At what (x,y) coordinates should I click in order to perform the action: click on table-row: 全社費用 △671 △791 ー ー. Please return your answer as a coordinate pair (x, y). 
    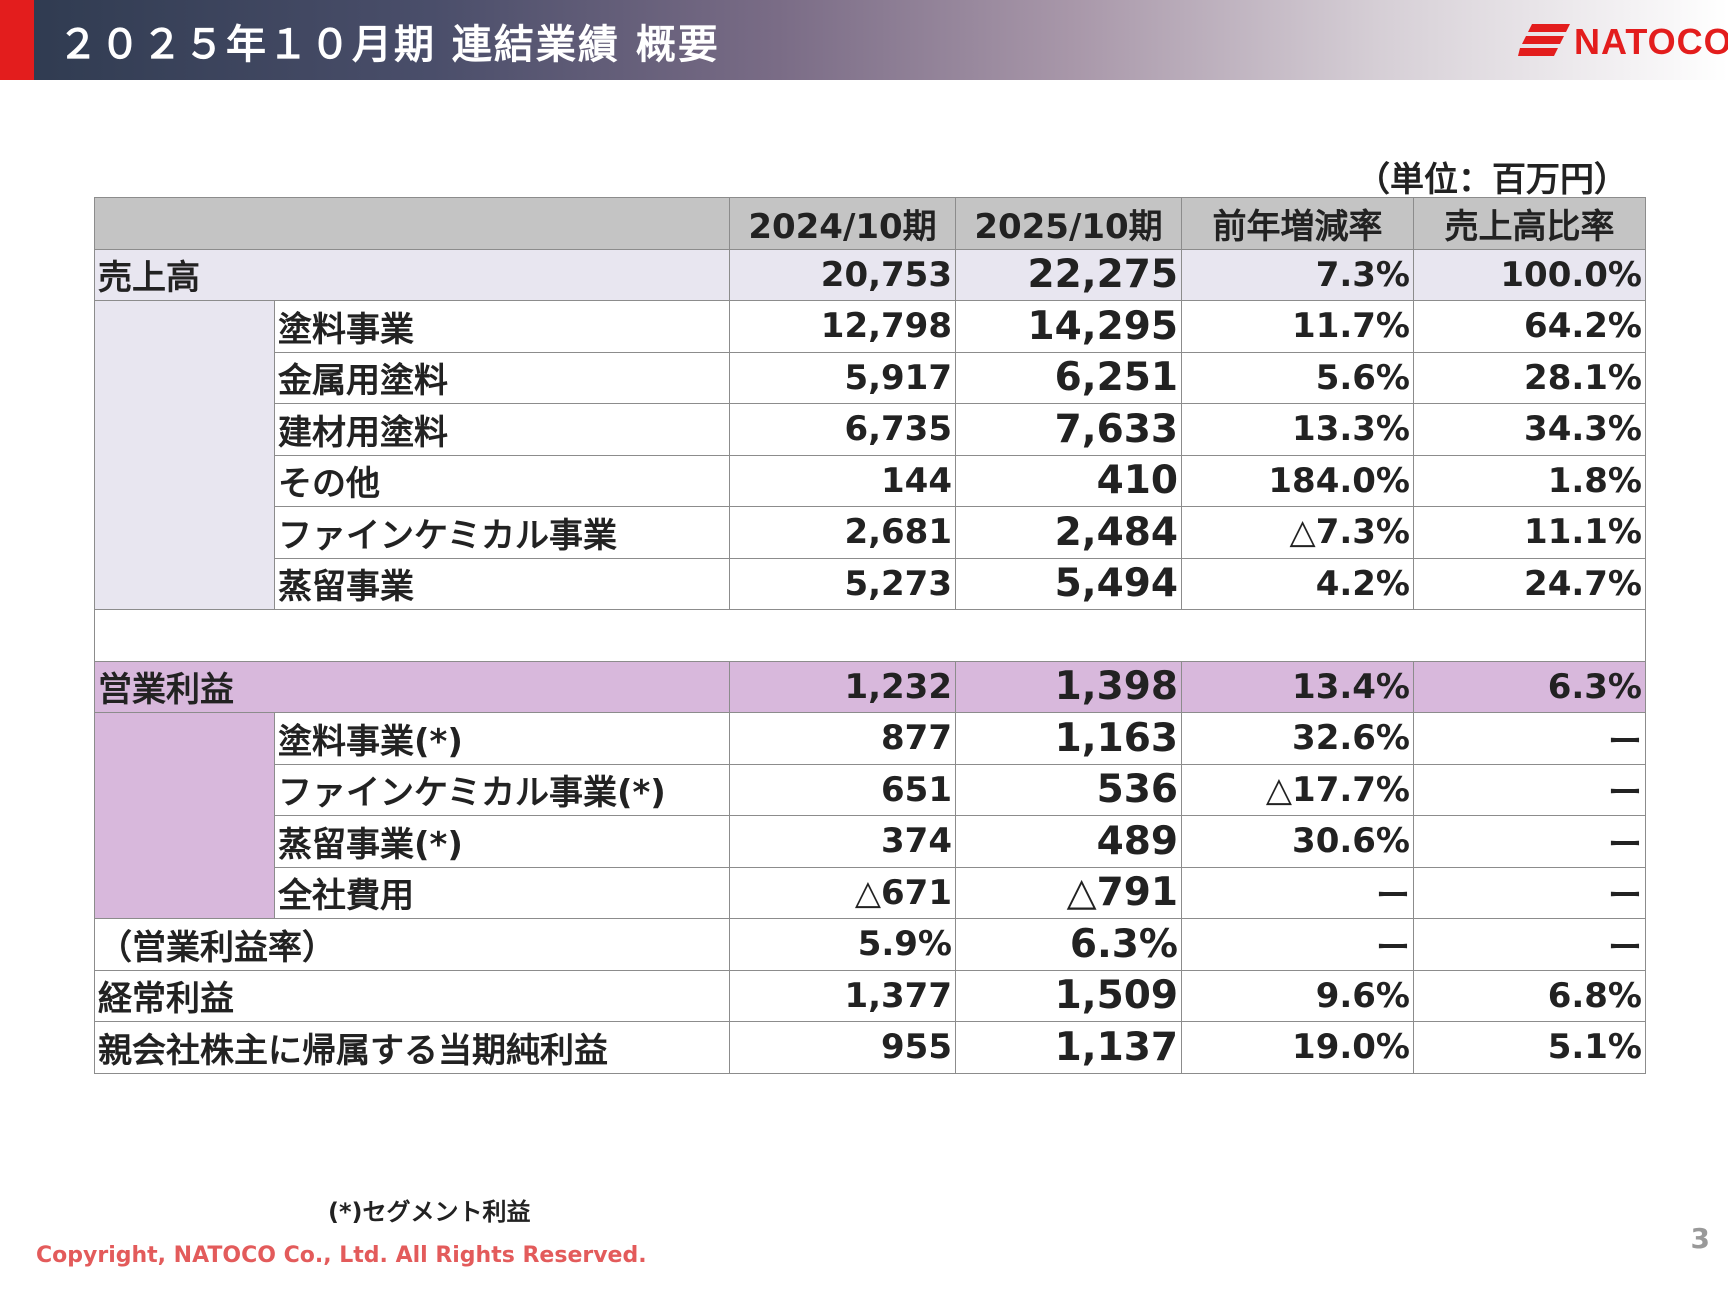
    Looking at the image, I should click on (870, 892).